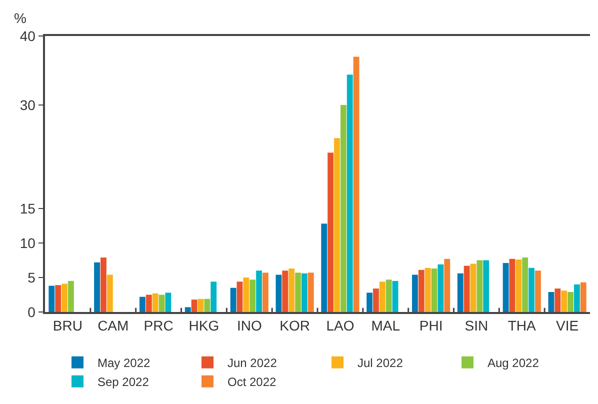  What do you see at coordinates (20, 18) in the screenshot?
I see `y-axis-title: %` at bounding box center [20, 18].